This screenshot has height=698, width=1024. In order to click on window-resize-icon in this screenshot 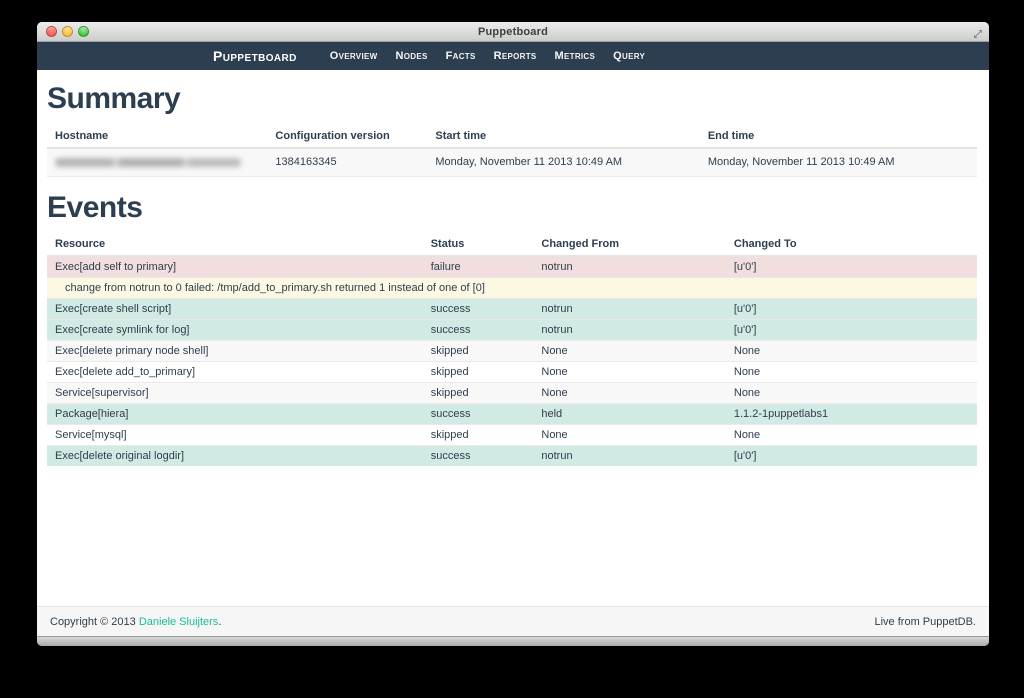, I will do `click(978, 35)`.